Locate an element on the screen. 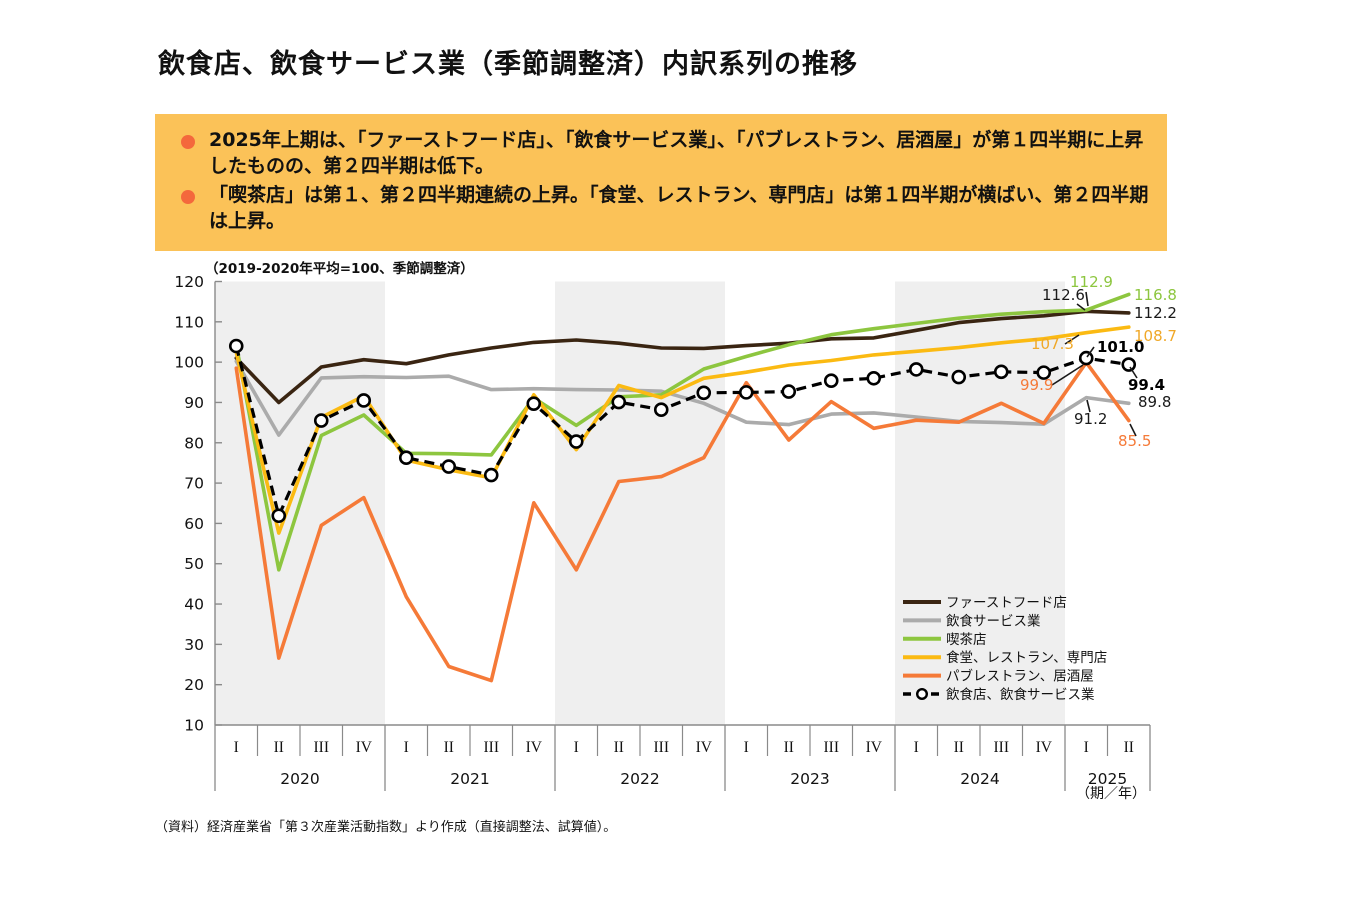  quarter-label-2021-II: II is located at coordinates (449, 747).